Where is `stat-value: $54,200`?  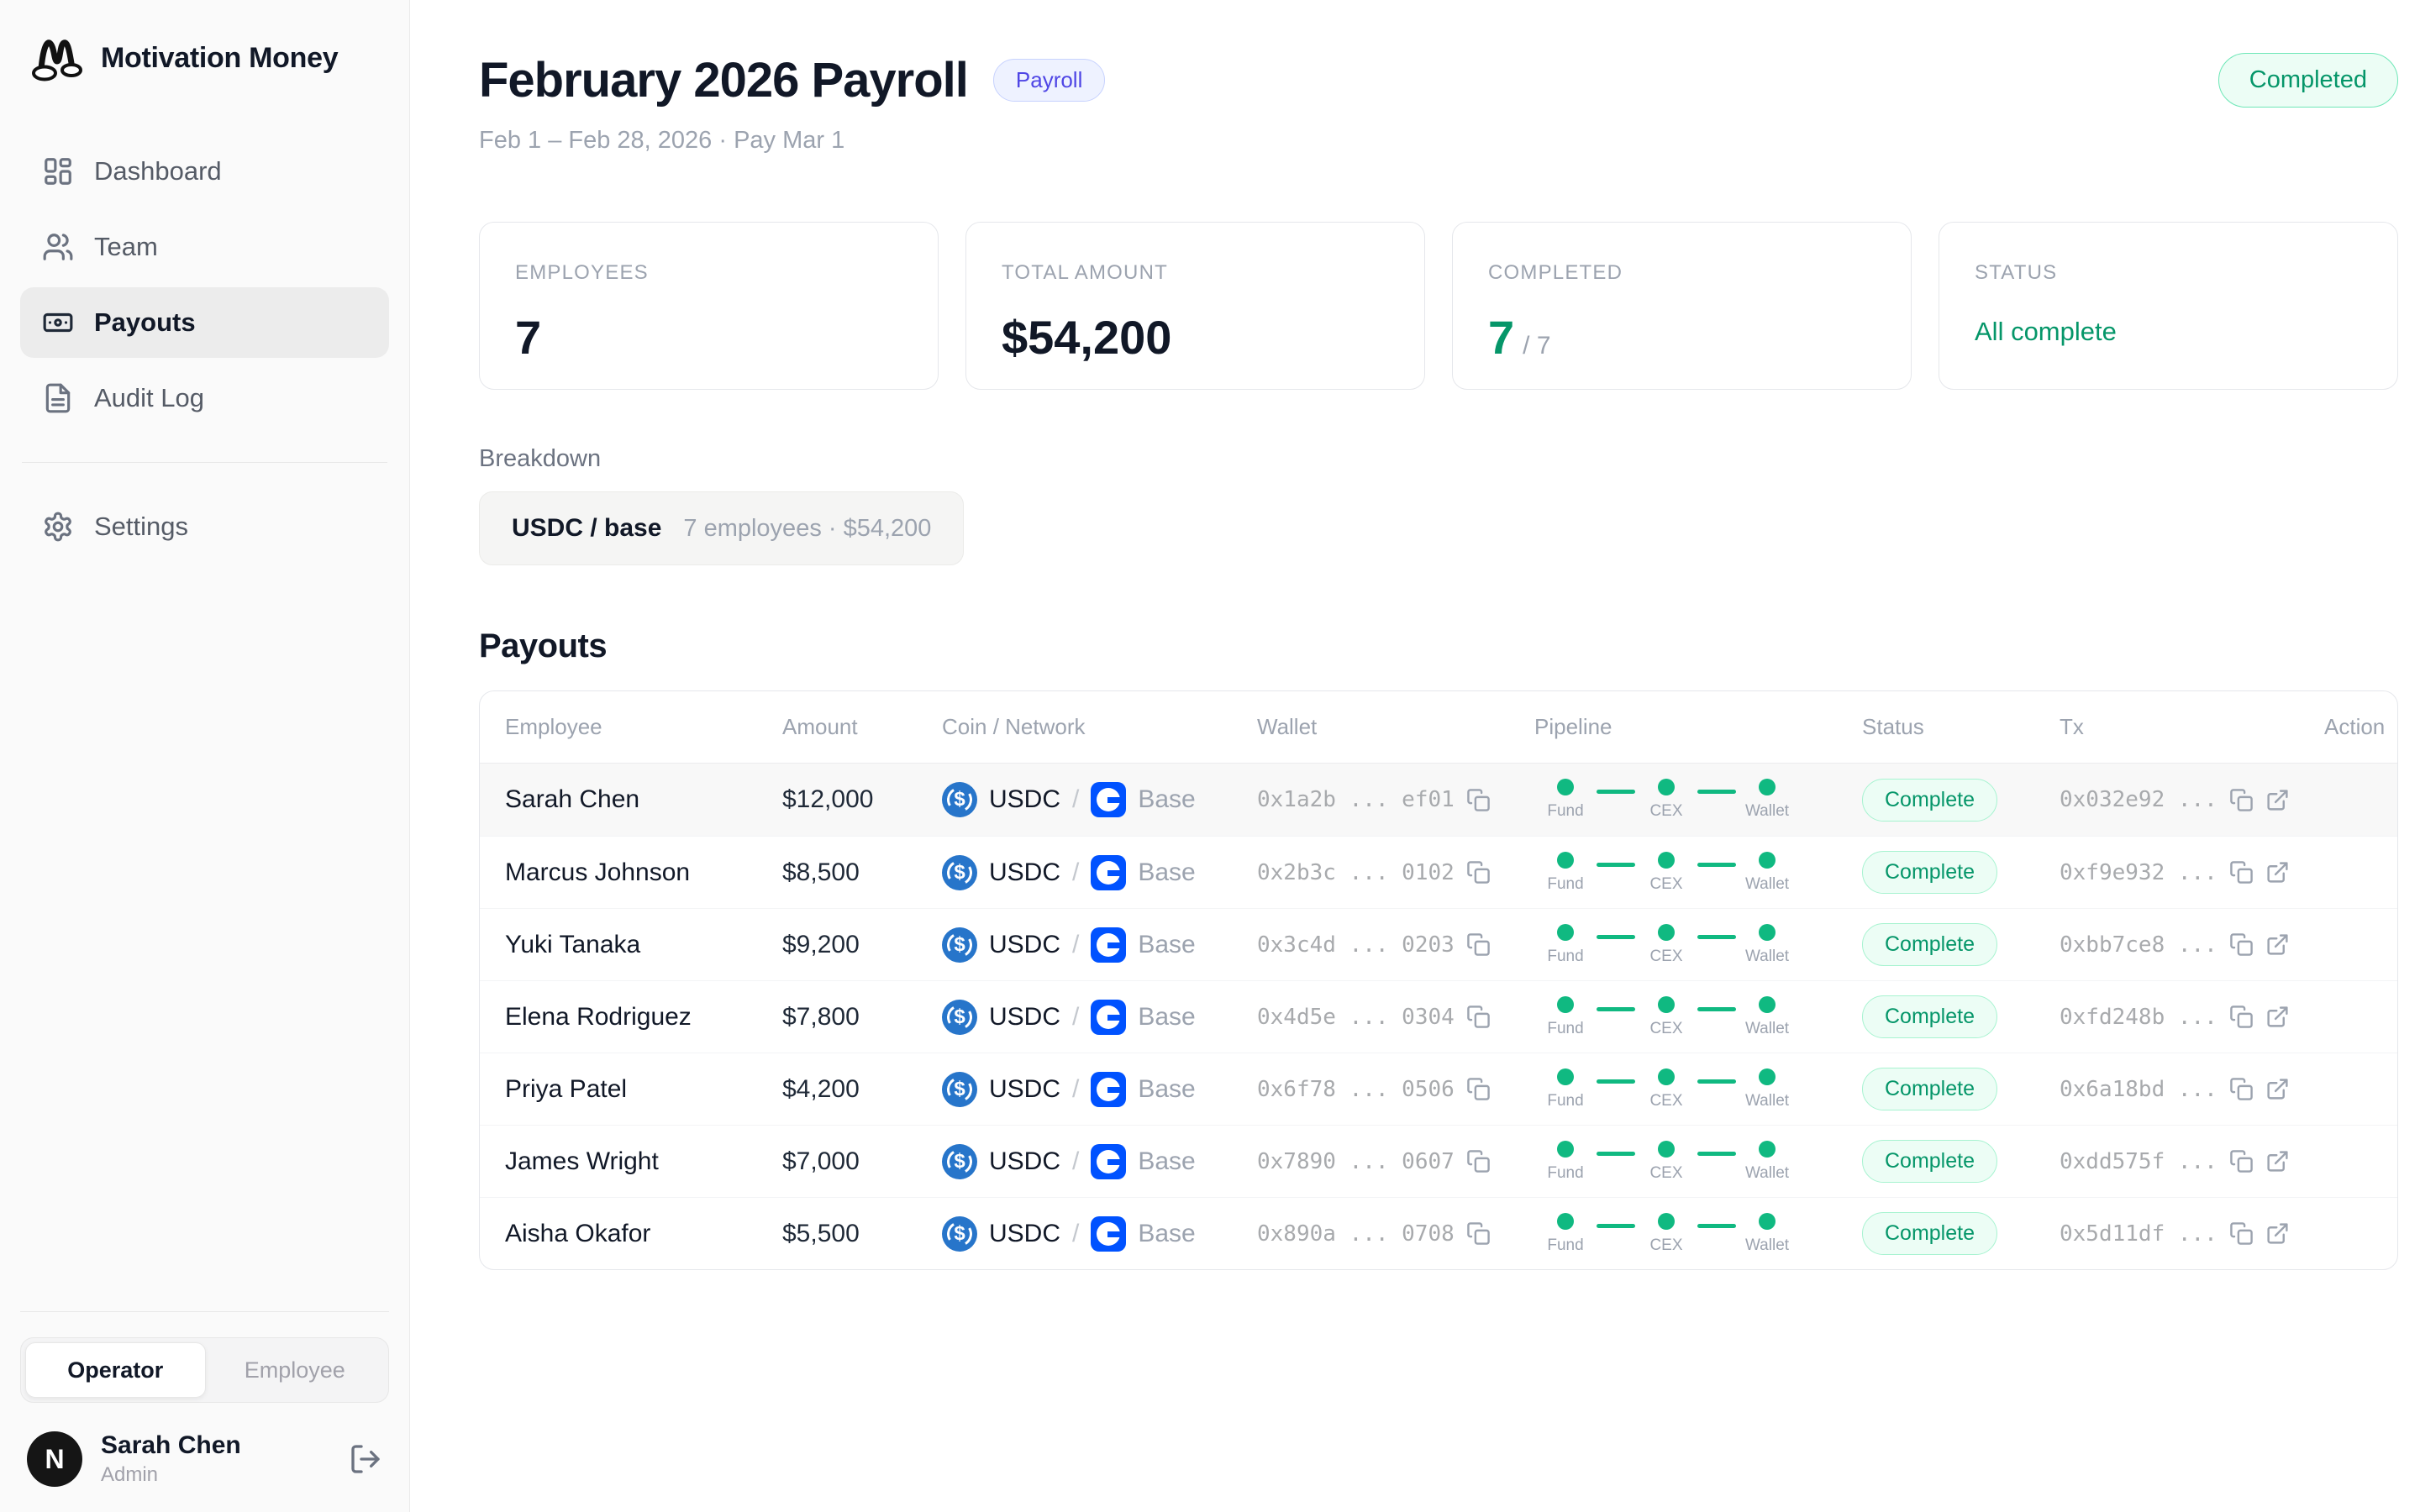
stat-value: $54,200 is located at coordinates (1087, 337).